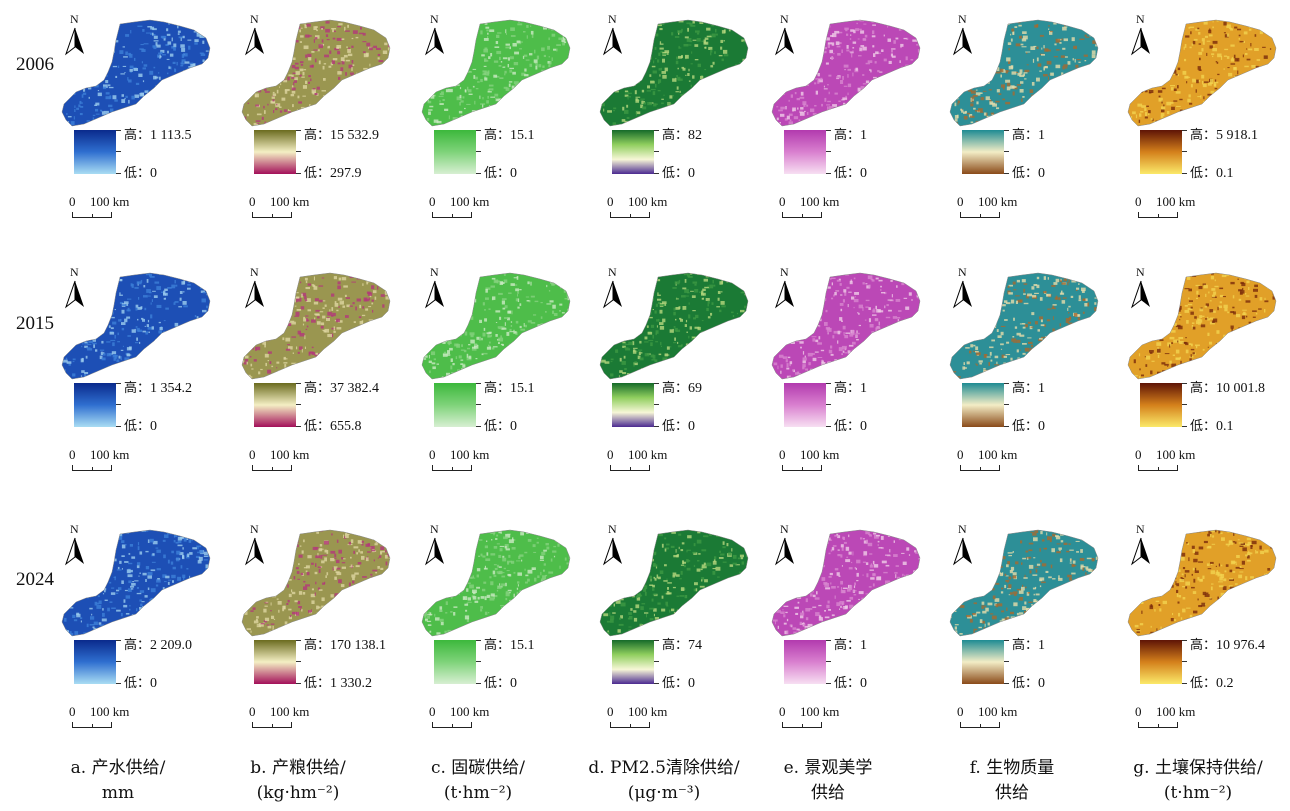 Image resolution: width=1290 pixels, height=811 pixels. I want to click on legend-high: 高：5 918.1, so click(1224, 134).